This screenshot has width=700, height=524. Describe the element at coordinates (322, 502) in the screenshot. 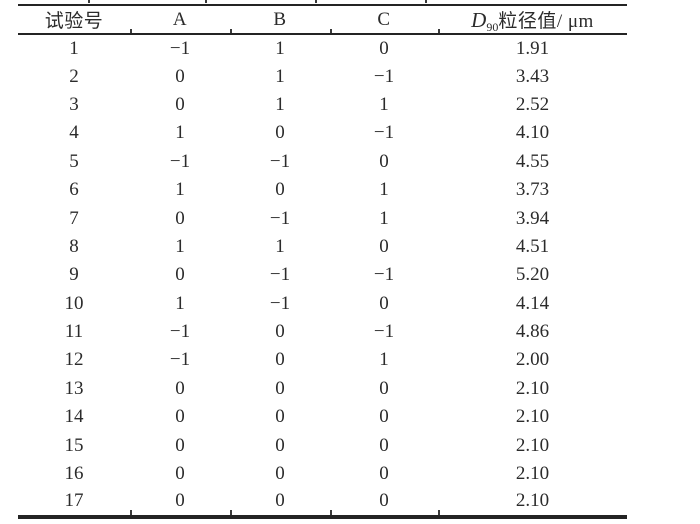

I see `table-row: 17 0 0 0 2.10` at that location.